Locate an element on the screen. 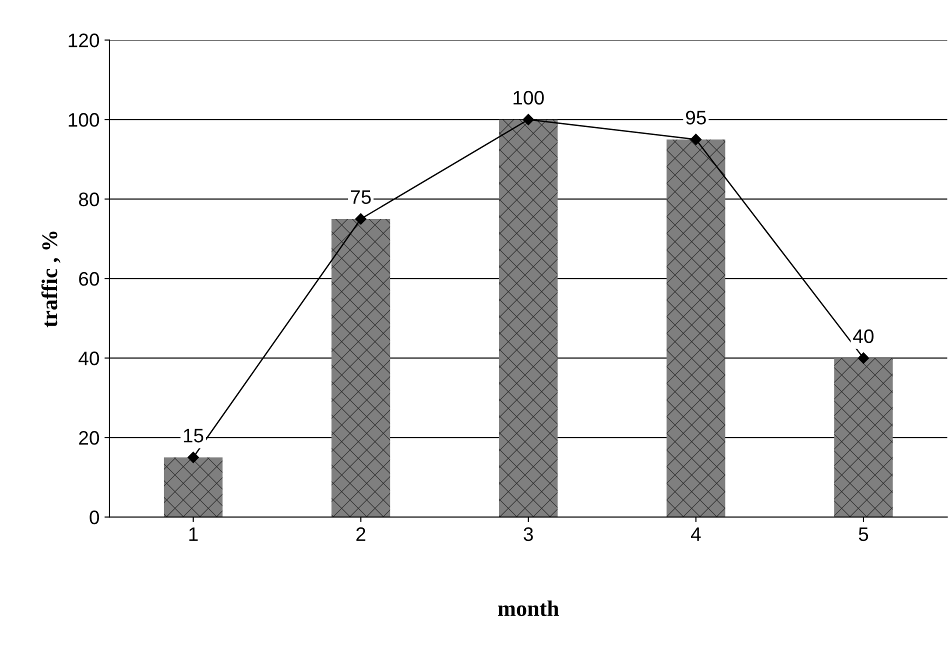 The height and width of the screenshot is (657, 952). x-tick-label: 1 is located at coordinates (193, 534).